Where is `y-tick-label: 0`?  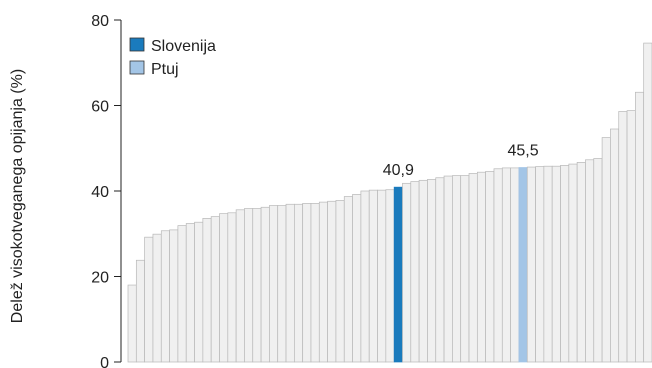 y-tick-label: 0 is located at coordinates (104, 361).